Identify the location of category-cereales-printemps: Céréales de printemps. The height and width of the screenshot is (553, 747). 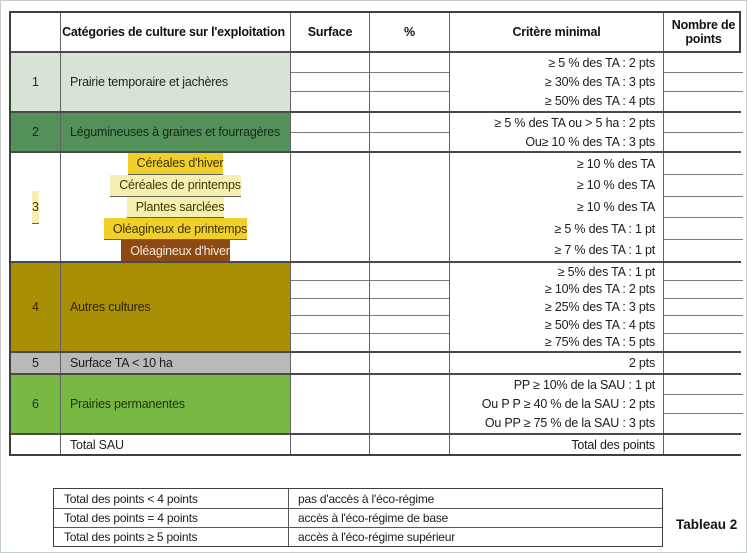
(175, 185).